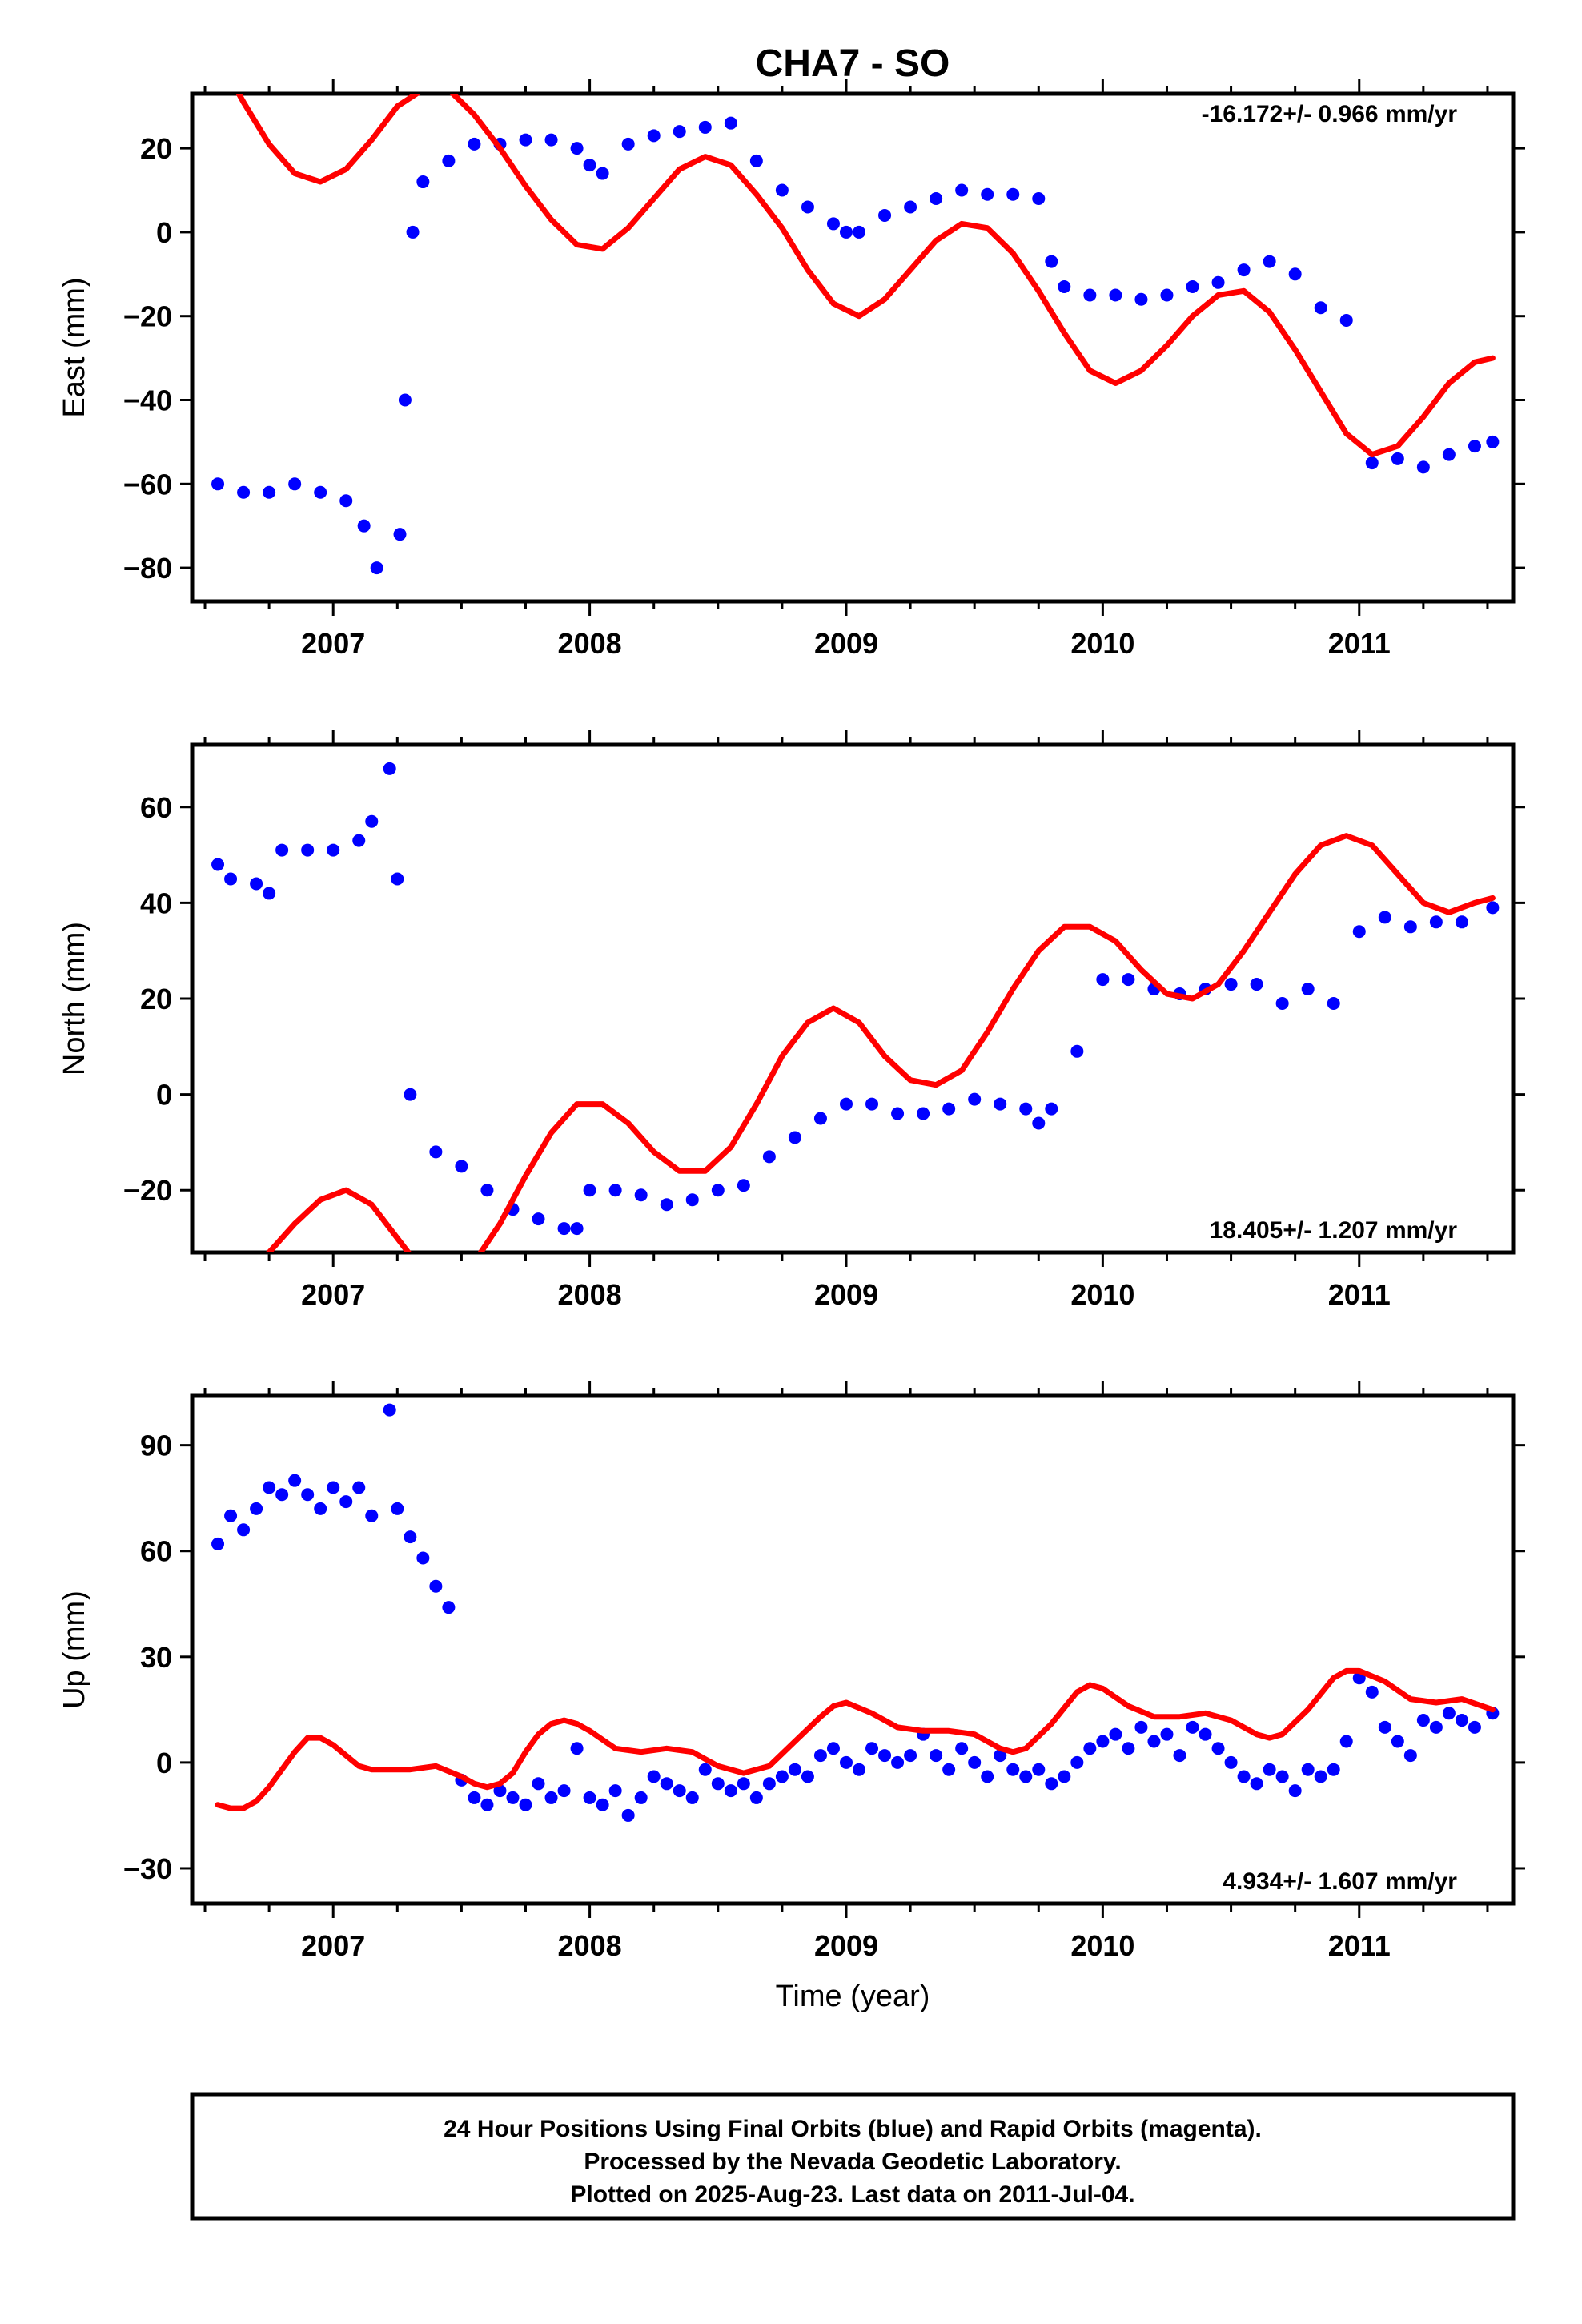  What do you see at coordinates (156, 903) in the screenshot?
I see `north-y-tick-label: 40` at bounding box center [156, 903].